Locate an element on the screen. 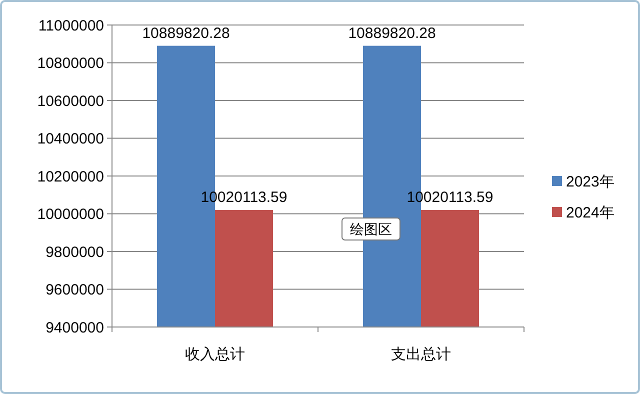 The width and height of the screenshot is (640, 394). legend-label: 2023年 is located at coordinates (590, 181).